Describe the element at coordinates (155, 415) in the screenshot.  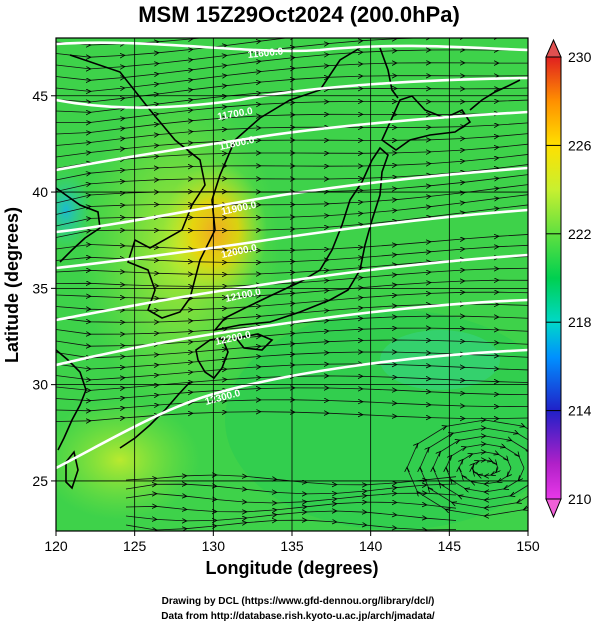
I see `coast-ryukyu` at that location.